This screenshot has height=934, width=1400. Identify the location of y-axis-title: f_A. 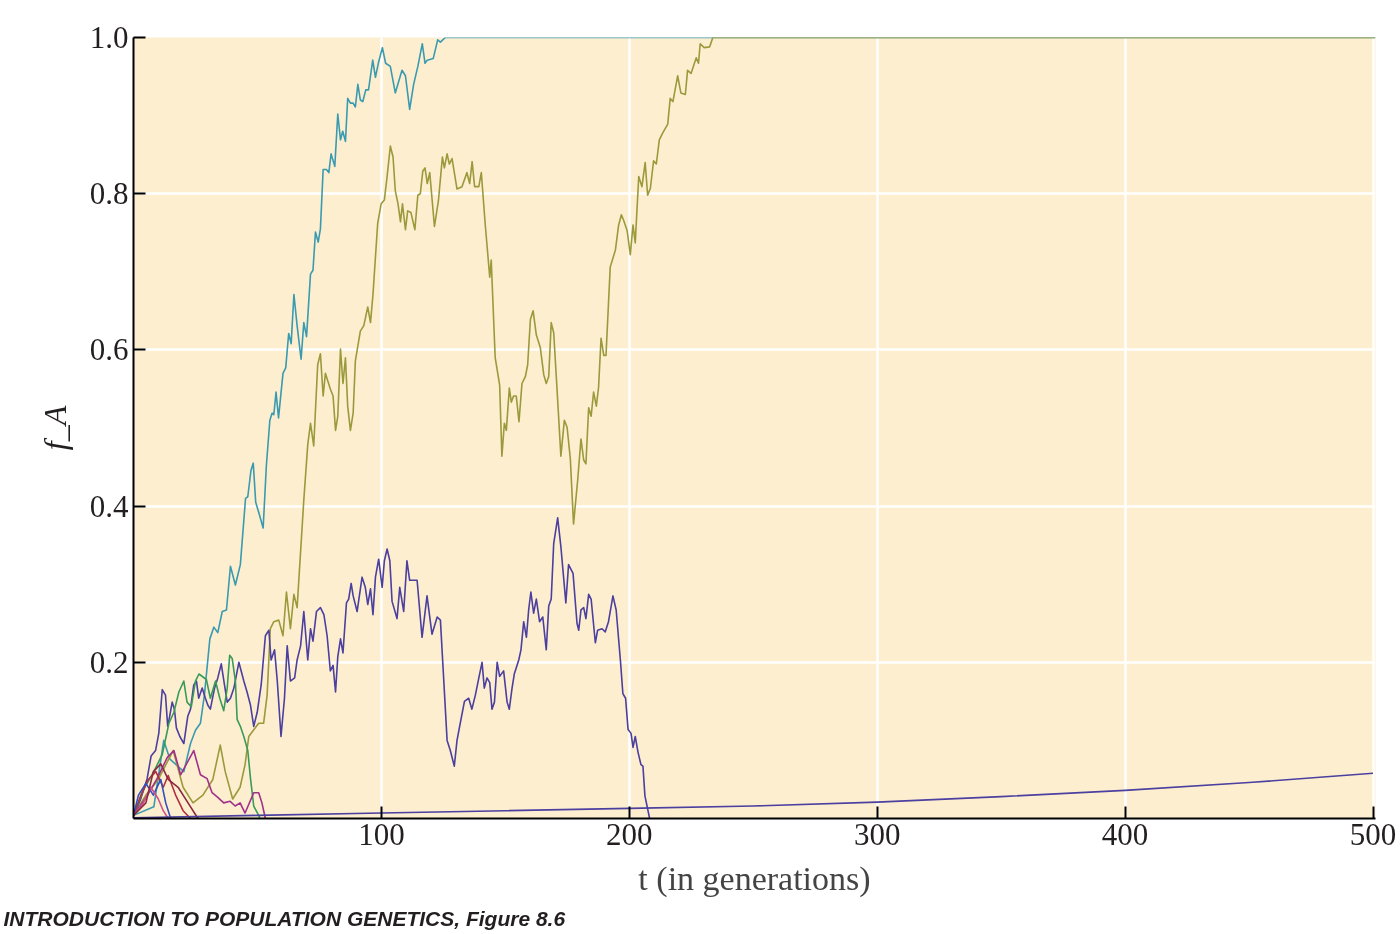
(54, 428).